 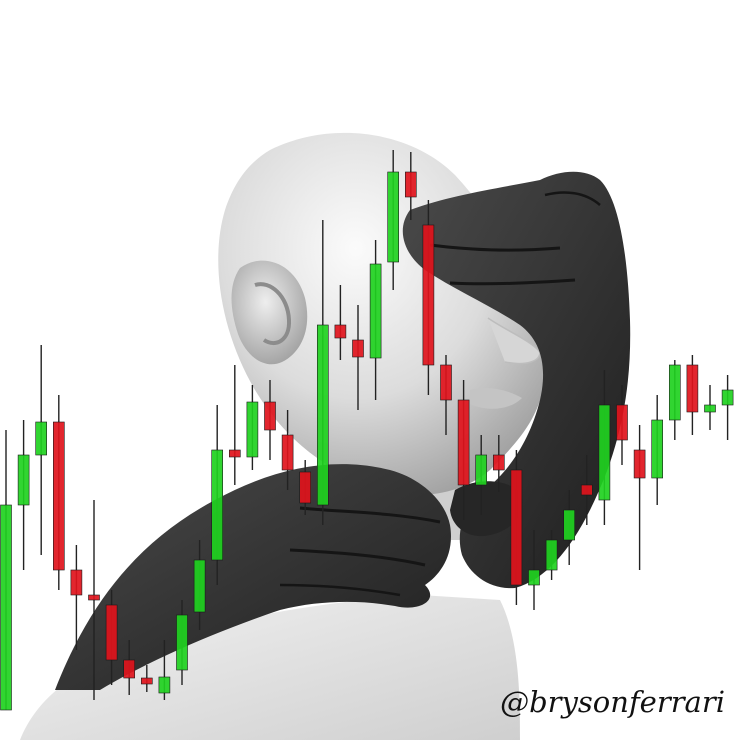 What do you see at coordinates (270, 667) in the screenshot?
I see `shoulder` at bounding box center [270, 667].